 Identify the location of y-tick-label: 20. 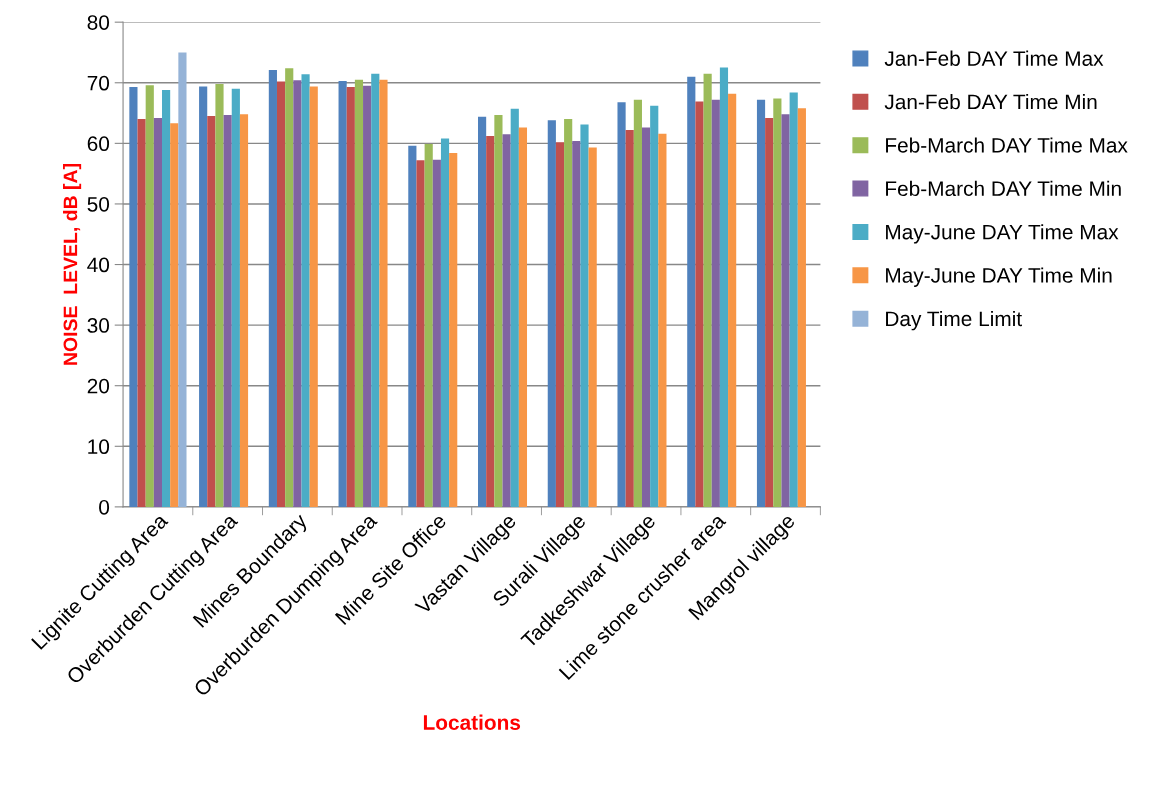
(98, 386).